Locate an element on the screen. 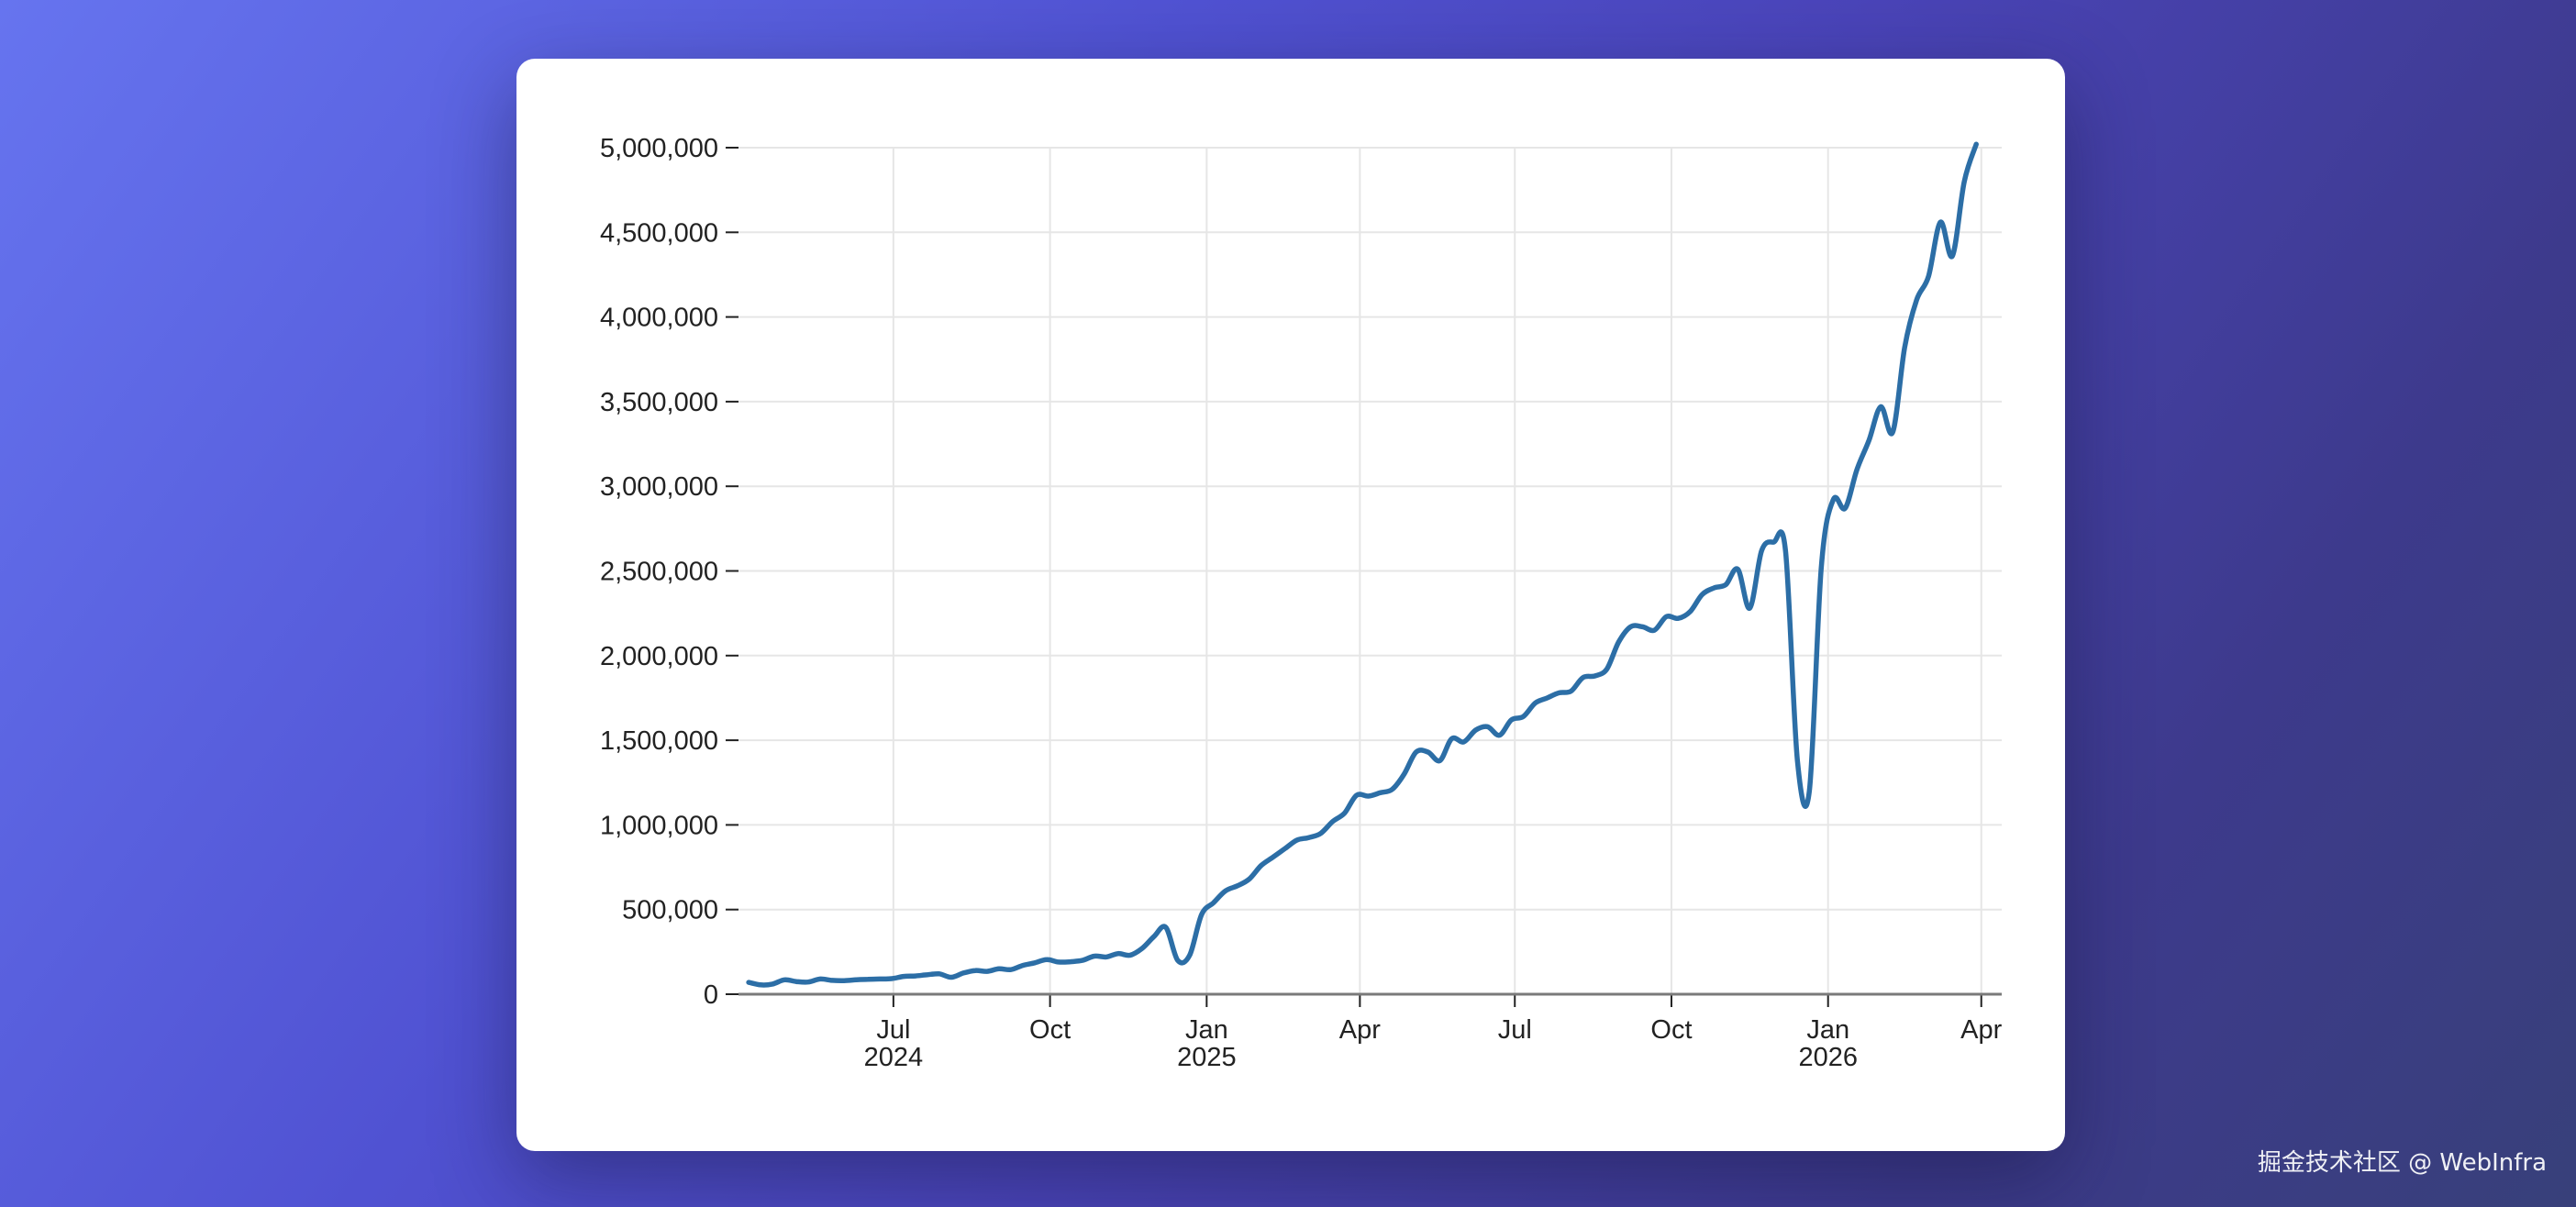 This screenshot has width=2576, height=1207. y-tick-label: 3,000,000 is located at coordinates (659, 487).